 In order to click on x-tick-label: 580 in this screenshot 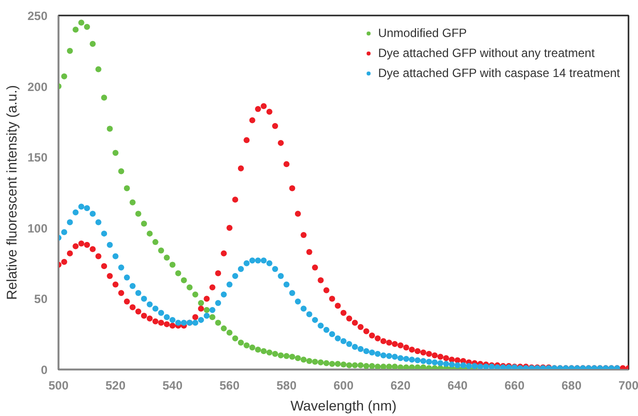, I will do `click(286, 385)`.